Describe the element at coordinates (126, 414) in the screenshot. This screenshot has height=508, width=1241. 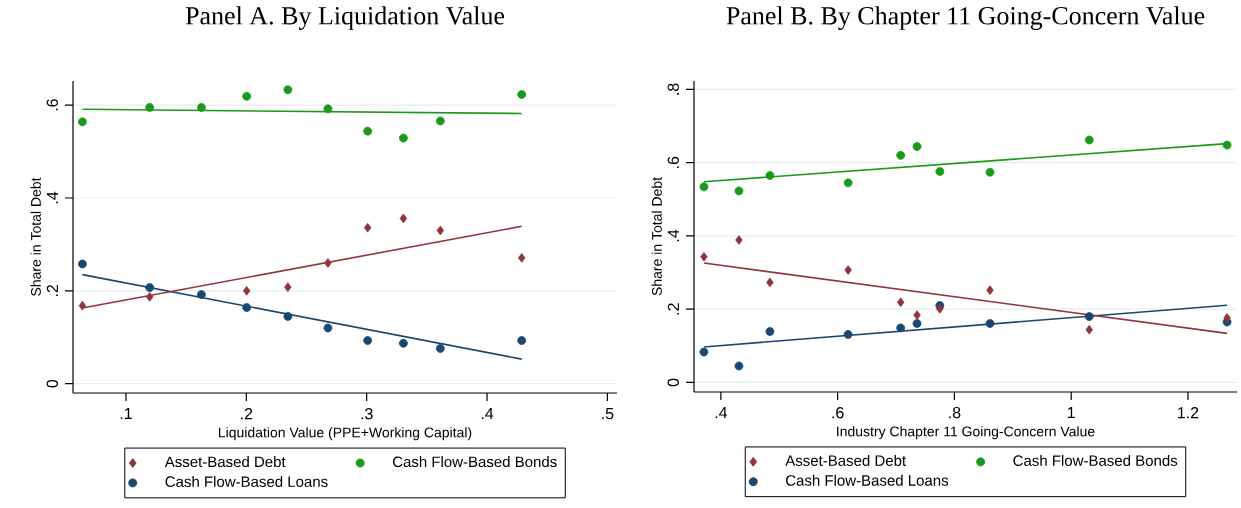
I see `x-tick-label: .1` at that location.